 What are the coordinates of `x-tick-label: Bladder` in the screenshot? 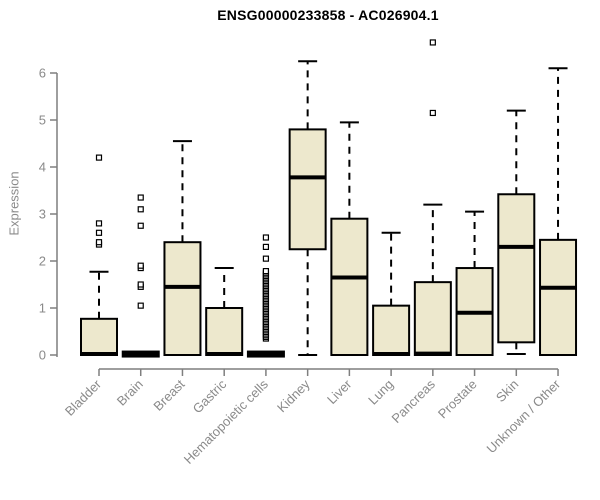 It's located at (83, 397).